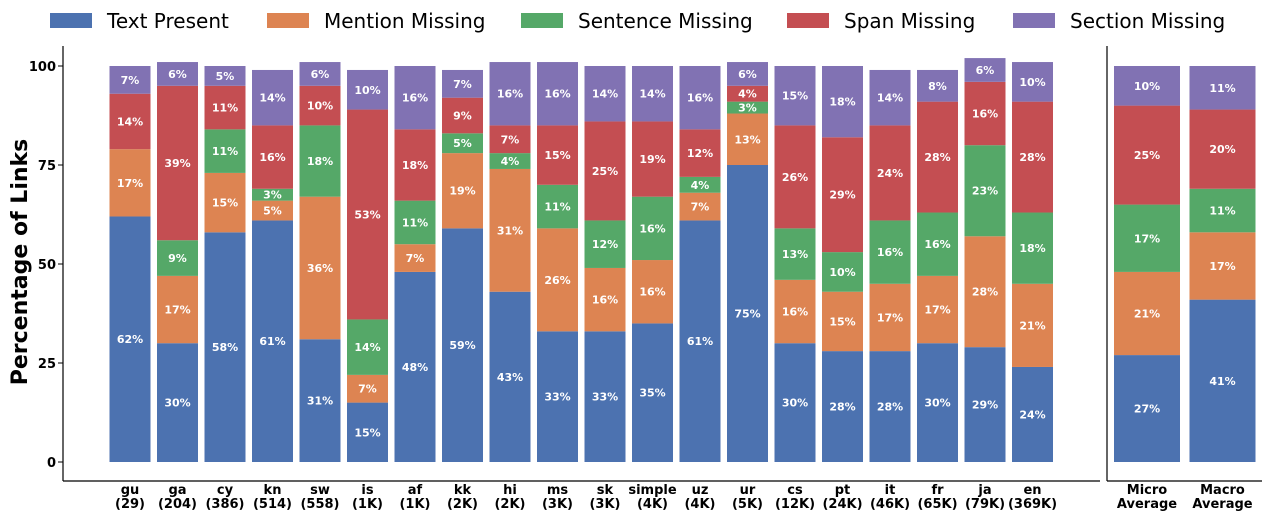  I want to click on x-tick-sublabel: (29), so click(130, 504).